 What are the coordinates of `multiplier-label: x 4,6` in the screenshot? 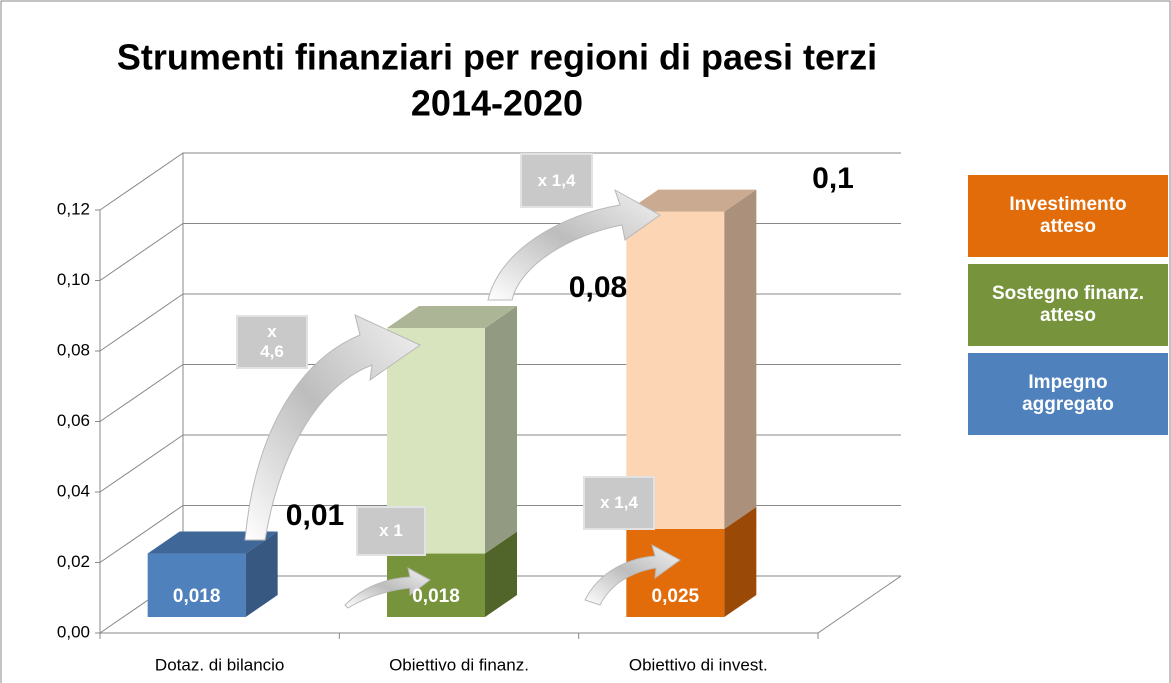 It's located at (272, 341).